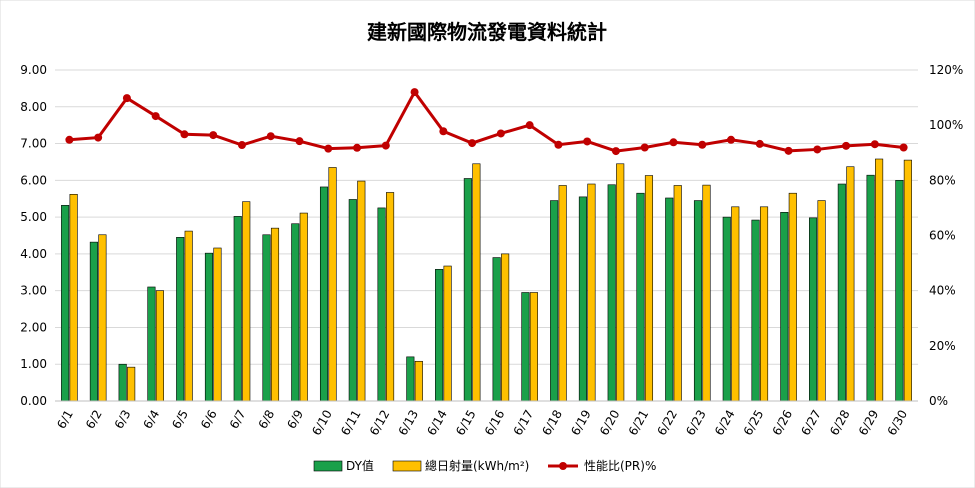 The width and height of the screenshot is (975, 488). Describe the element at coordinates (942, 180) in the screenshot. I see `y-right-tick-label: 80%` at that location.